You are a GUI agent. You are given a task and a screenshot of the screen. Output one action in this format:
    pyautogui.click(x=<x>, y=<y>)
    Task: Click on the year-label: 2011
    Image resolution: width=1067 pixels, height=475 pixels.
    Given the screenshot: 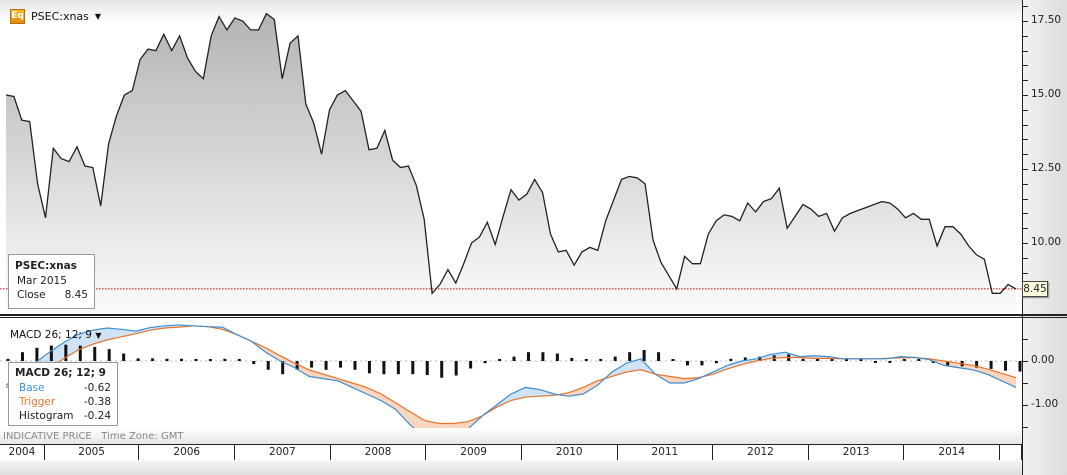 What is the action you would take?
    pyautogui.click(x=666, y=452)
    